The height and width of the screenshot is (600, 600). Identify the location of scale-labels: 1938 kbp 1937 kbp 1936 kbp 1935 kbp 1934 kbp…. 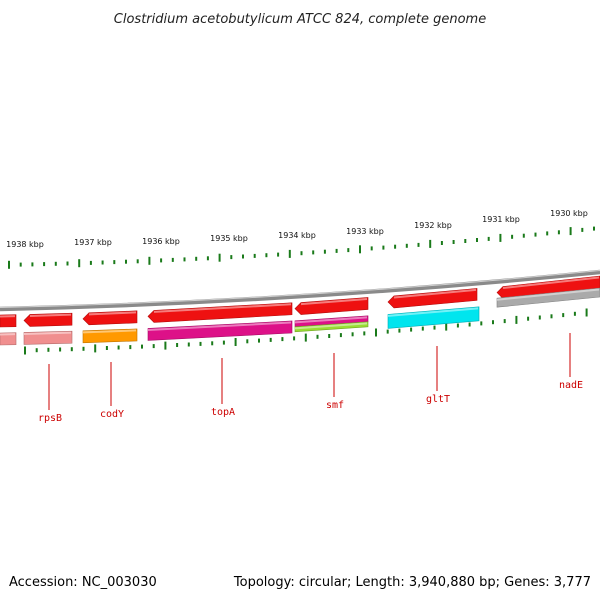
(297, 229).